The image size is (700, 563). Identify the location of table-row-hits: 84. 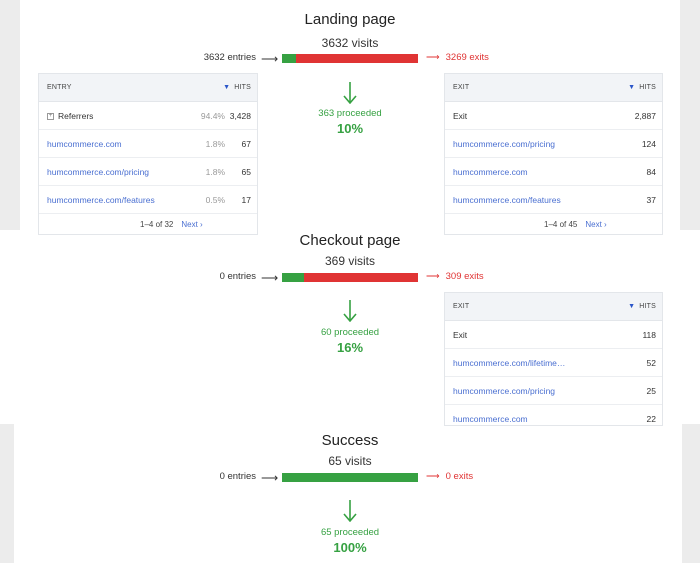
(651, 172).